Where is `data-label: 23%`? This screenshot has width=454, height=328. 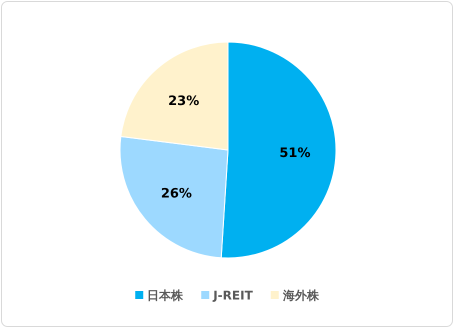 data-label: 23% is located at coordinates (184, 101).